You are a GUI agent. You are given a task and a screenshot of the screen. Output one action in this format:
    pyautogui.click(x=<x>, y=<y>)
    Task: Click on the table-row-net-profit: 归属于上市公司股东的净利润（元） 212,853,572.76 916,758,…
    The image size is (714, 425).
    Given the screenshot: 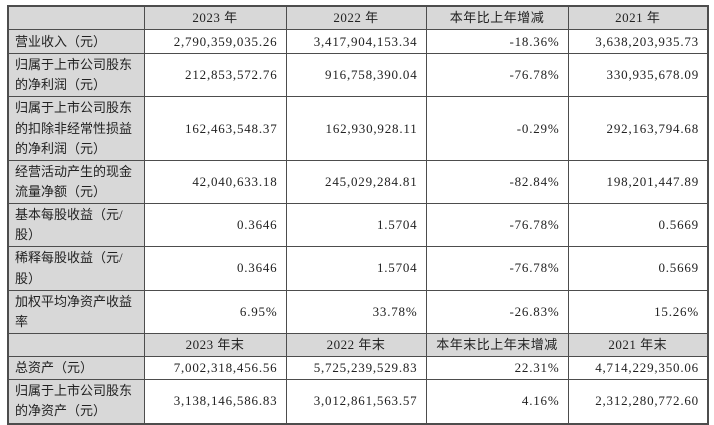 What is the action you would take?
    pyautogui.click(x=358, y=75)
    